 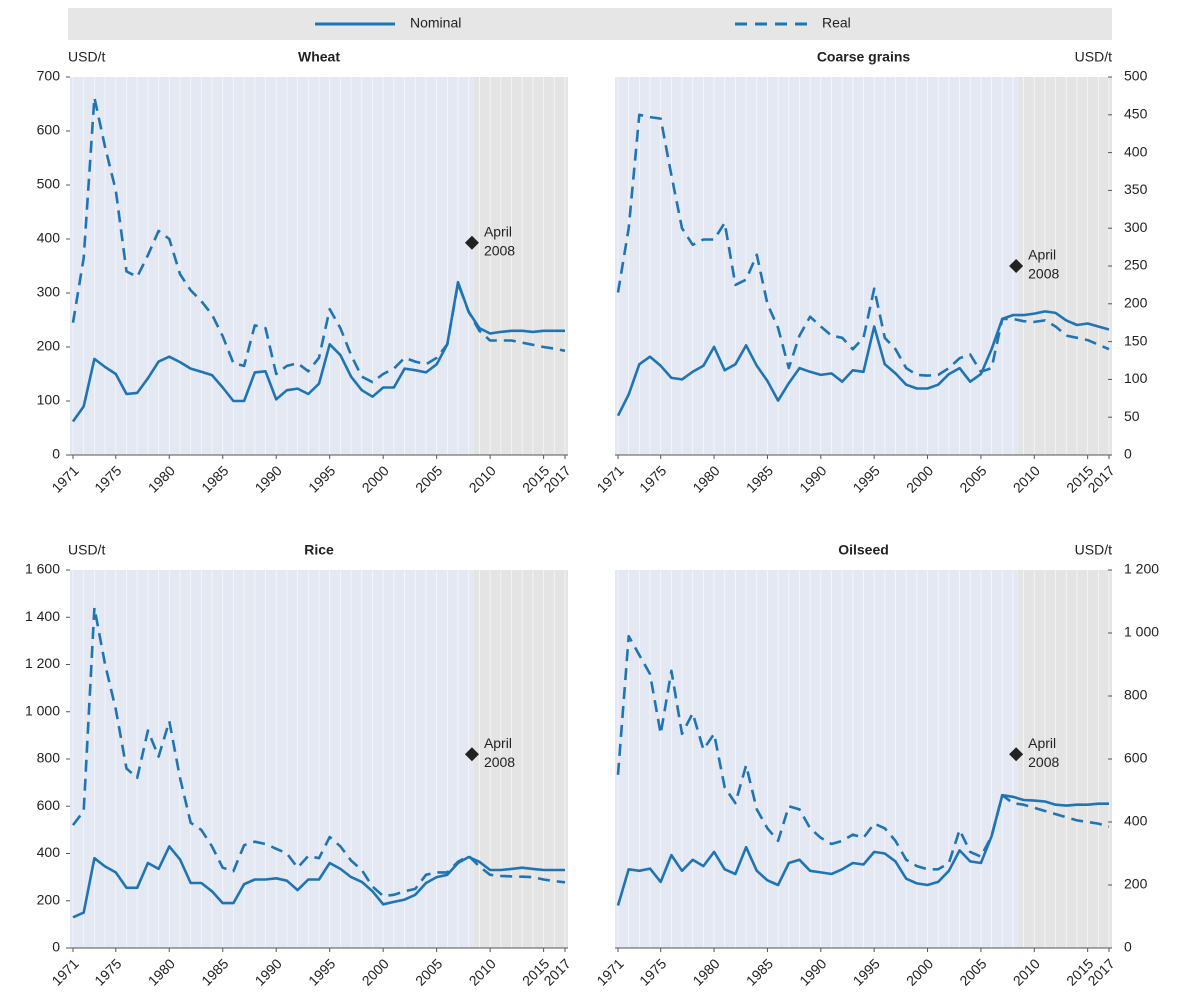 What do you see at coordinates (1136, 340) in the screenshot?
I see `y-tick-label: 150` at bounding box center [1136, 340].